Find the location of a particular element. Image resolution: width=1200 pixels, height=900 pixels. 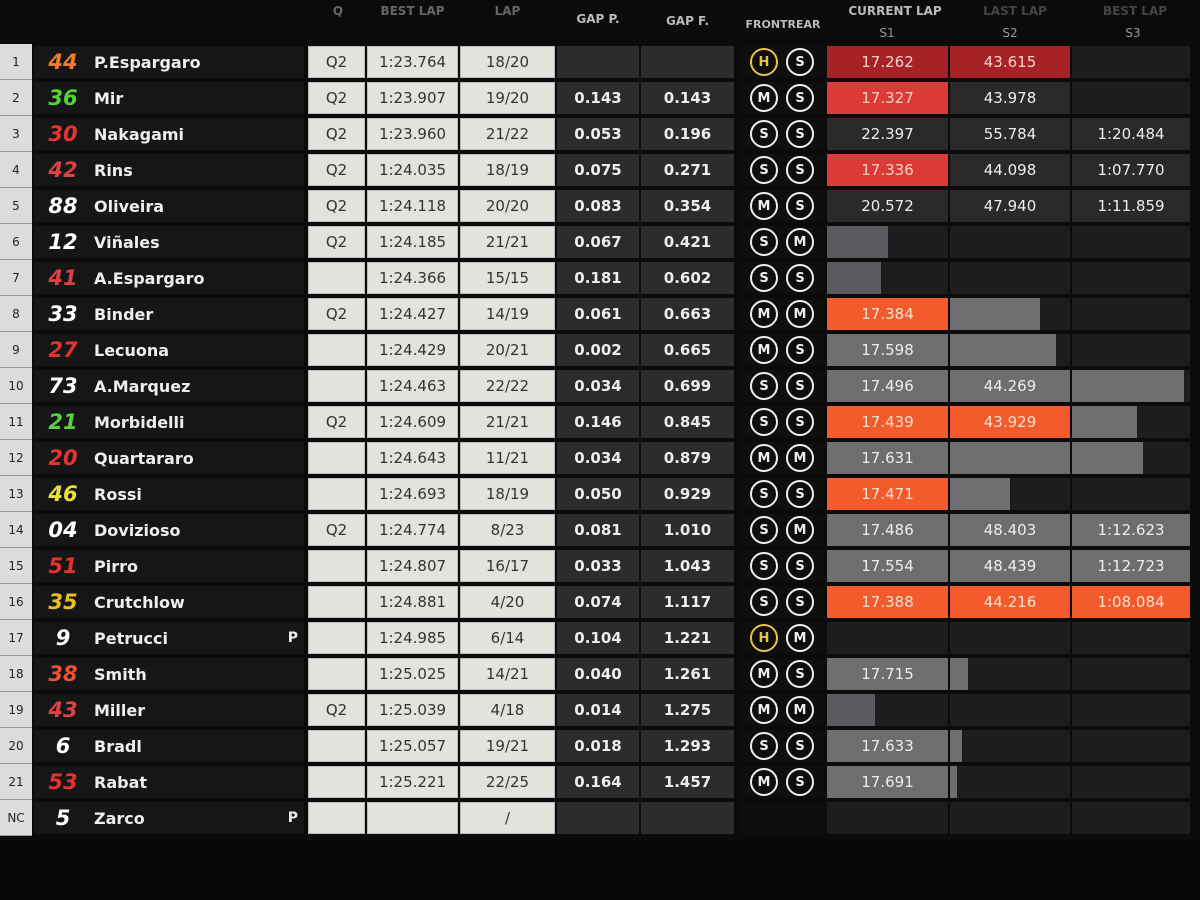

rider-number: 12 is located at coordinates (63, 242).